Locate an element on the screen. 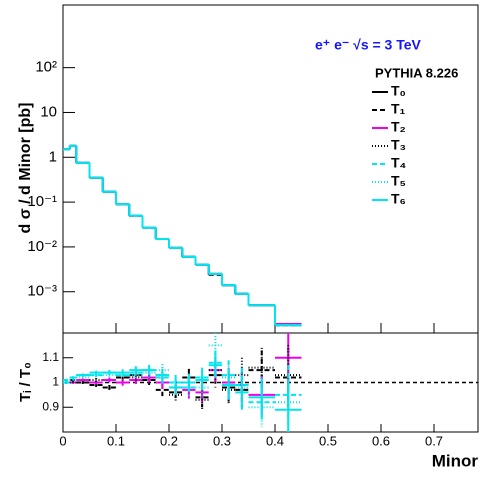  legend-label: T₁ is located at coordinates (398, 109).